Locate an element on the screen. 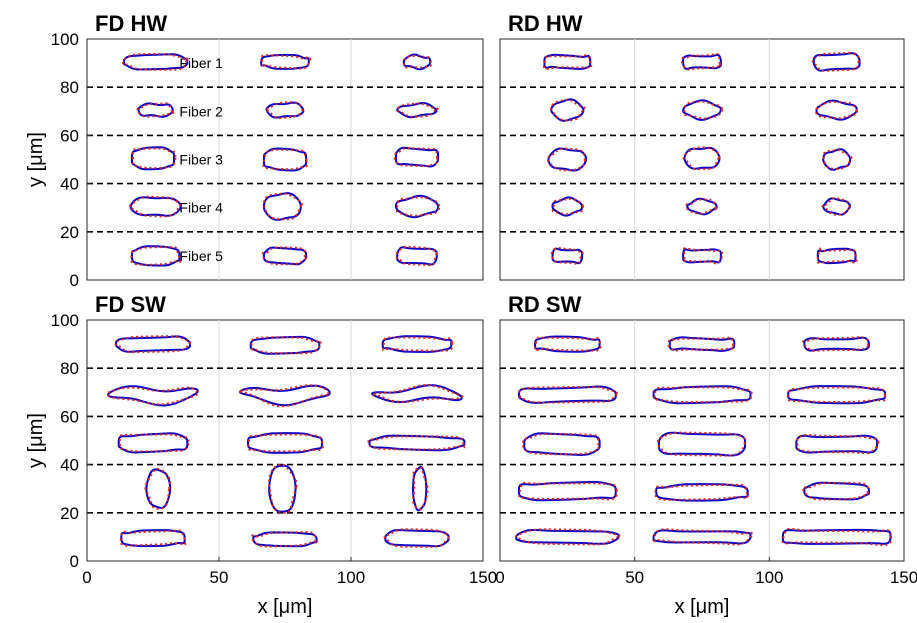  panel-1-fiber-2-col-3-measured-contour is located at coordinates (417, 110).